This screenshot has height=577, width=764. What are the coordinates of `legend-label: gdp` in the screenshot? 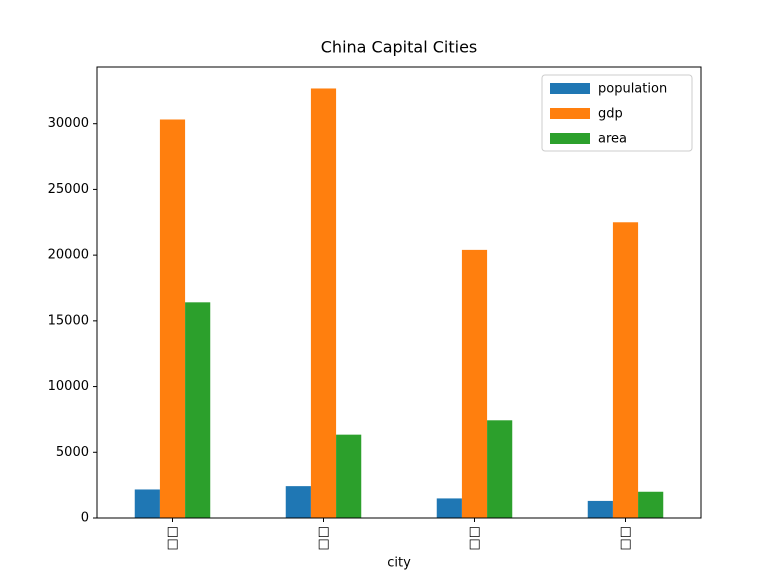 It's located at (610, 114).